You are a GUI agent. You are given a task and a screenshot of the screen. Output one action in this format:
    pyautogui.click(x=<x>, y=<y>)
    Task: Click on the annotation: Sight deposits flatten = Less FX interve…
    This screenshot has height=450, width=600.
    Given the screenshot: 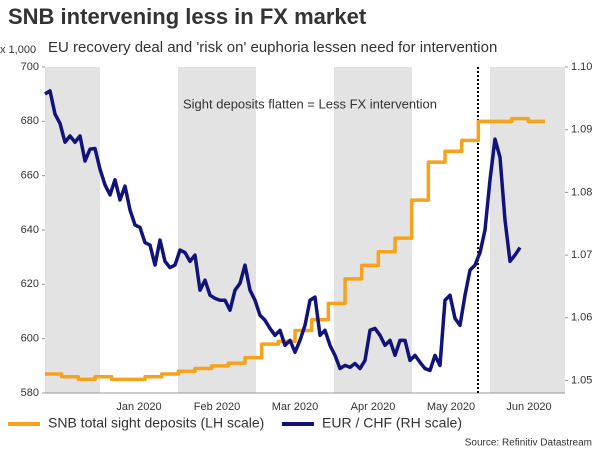 What is the action you would take?
    pyautogui.click(x=310, y=103)
    